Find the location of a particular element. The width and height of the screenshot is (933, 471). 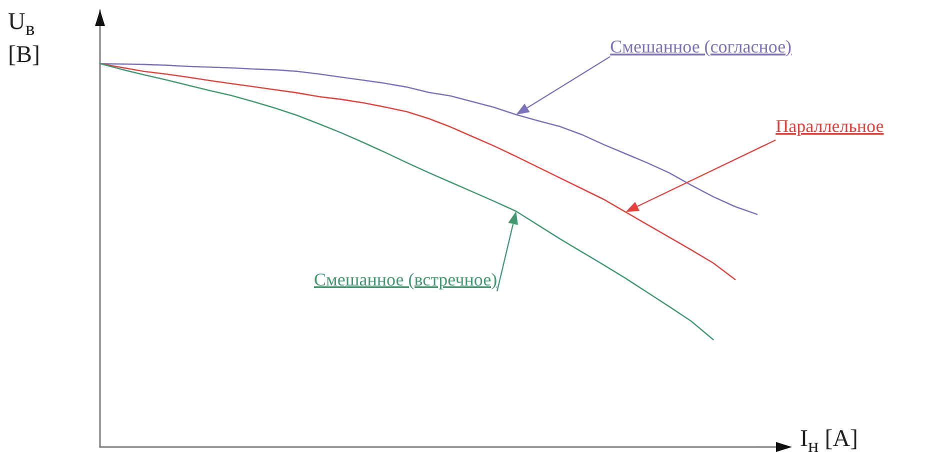

y-axis-title: U$_{в}$ [В] is located at coordinates (24, 39).